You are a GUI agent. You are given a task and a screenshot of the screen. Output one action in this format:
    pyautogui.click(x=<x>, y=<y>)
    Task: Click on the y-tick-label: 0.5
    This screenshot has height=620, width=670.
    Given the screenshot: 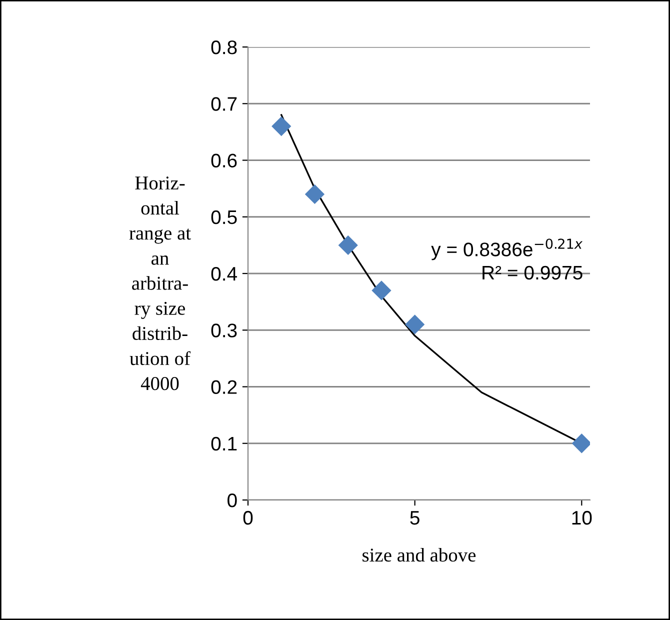 What is the action you would take?
    pyautogui.click(x=224, y=217)
    